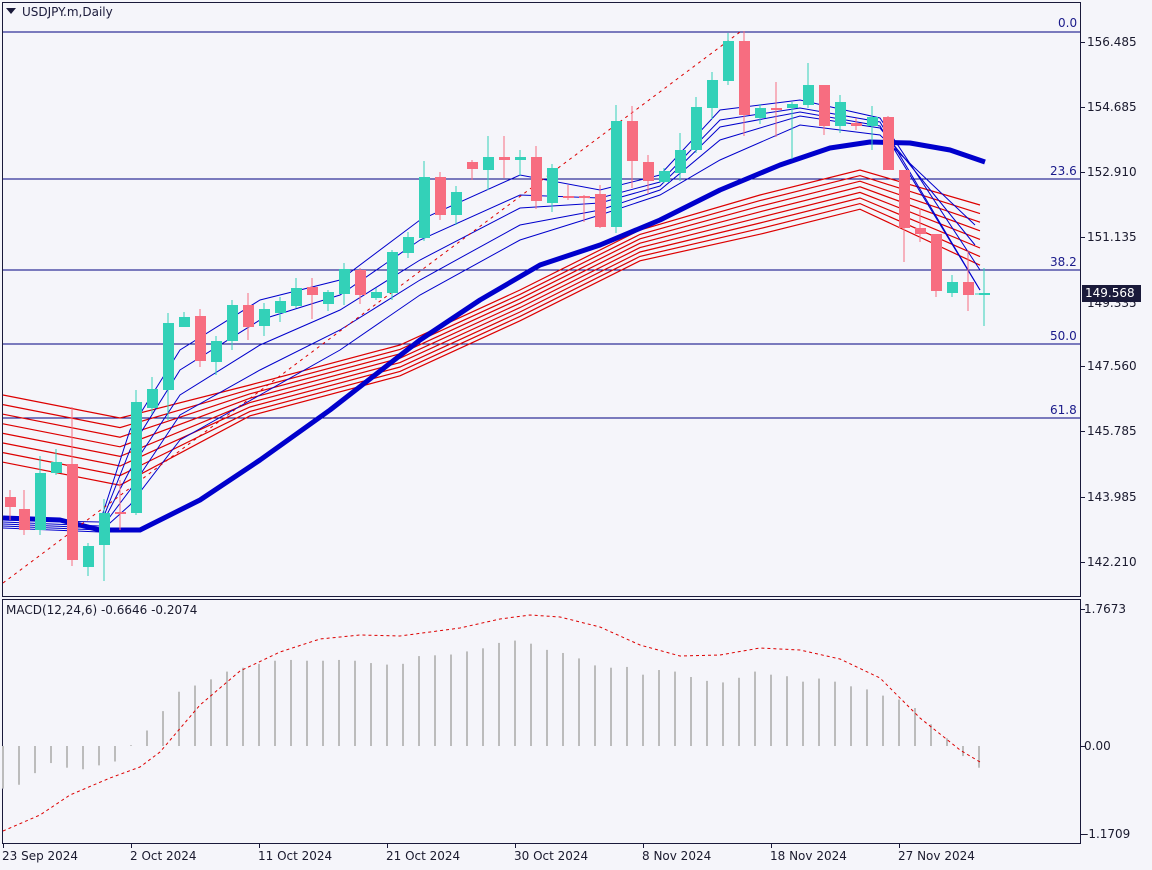 Image resolution: width=1152 pixels, height=870 pixels. I want to click on fib-label-50: 50.0, so click(1063, 336).